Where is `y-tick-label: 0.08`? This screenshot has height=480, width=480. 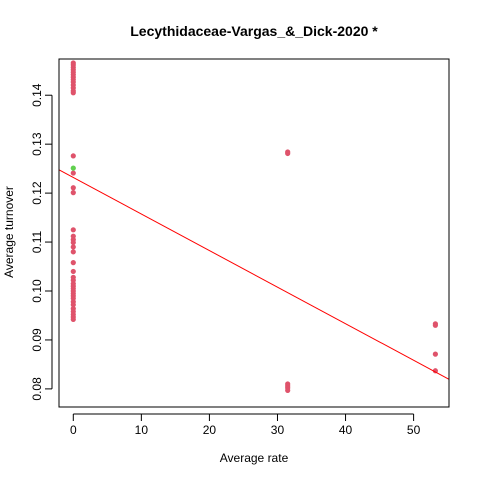
y-tick-label: 0.08 is located at coordinates (37, 389).